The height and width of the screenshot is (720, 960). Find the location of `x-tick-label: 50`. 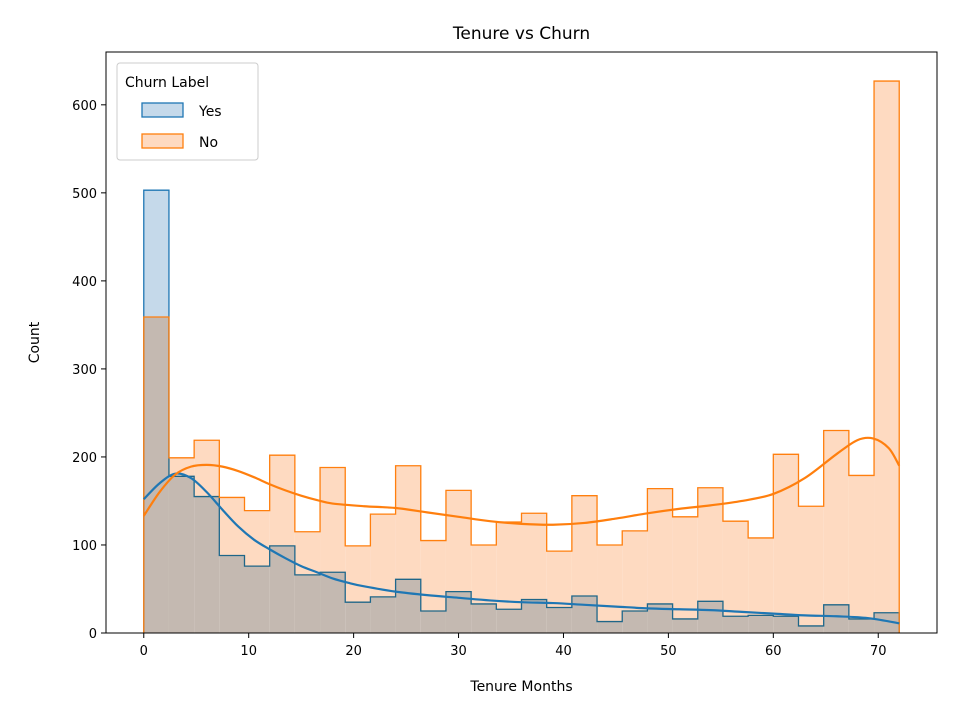

x-tick-label: 50 is located at coordinates (668, 651).